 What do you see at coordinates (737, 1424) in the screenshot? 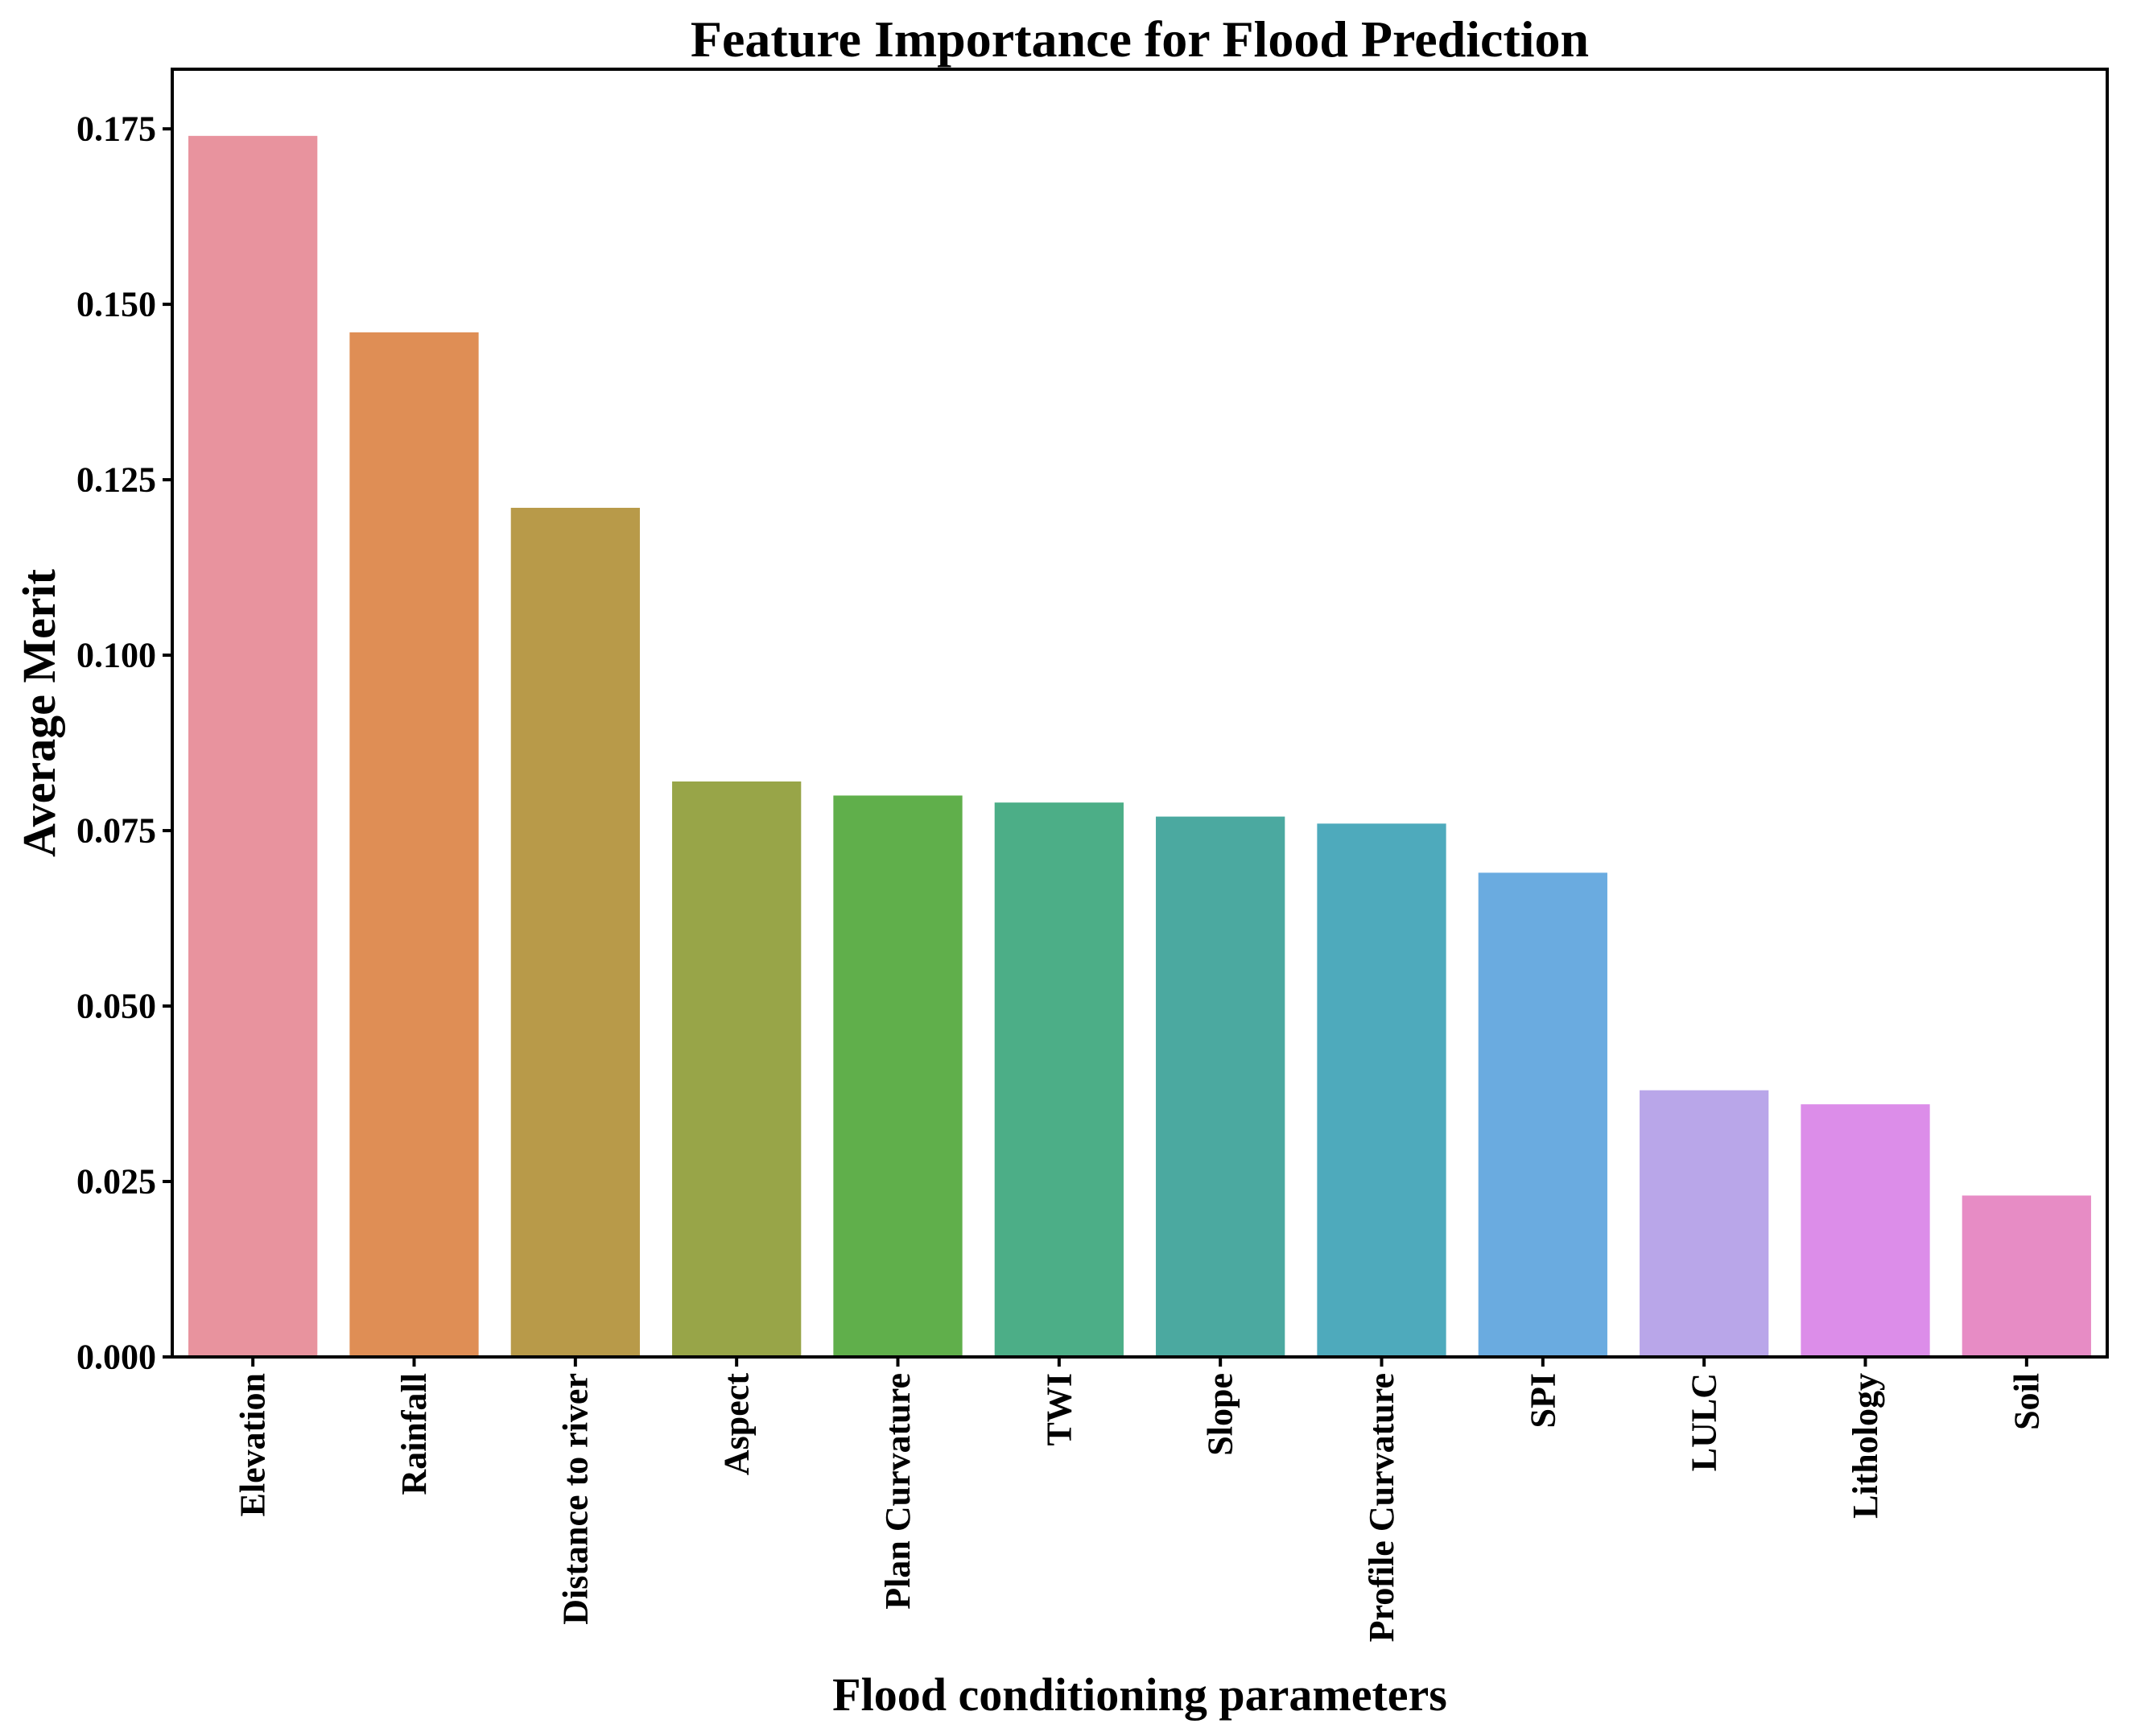
I see `x-tick-label: Aspect` at bounding box center [737, 1424].